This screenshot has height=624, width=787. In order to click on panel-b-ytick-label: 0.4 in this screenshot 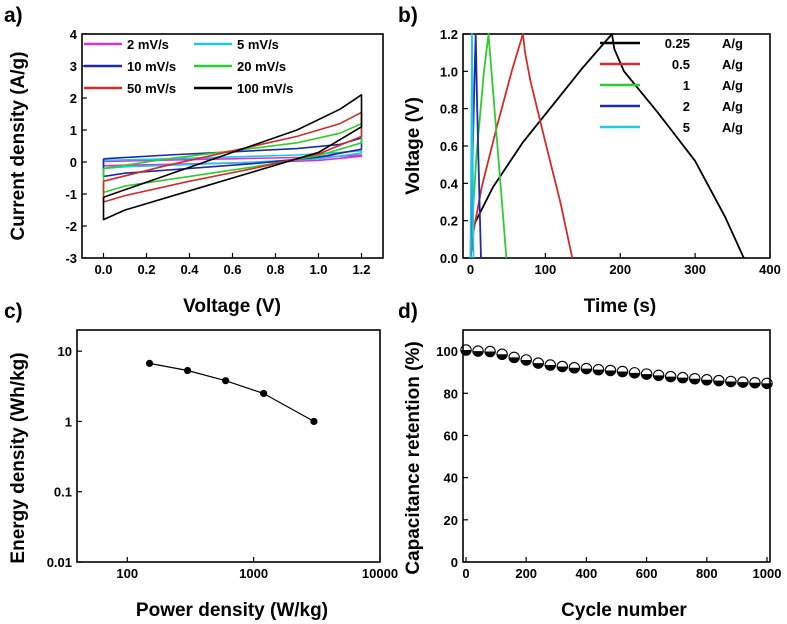, I will do `click(449, 183)`.